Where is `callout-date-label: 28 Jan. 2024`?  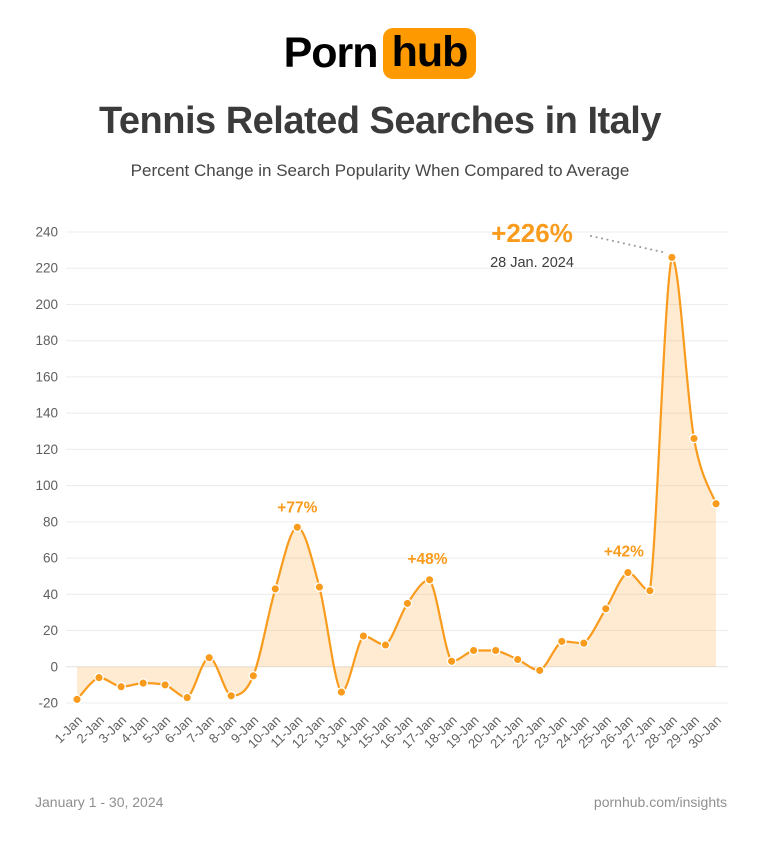 callout-date-label: 28 Jan. 2024 is located at coordinates (532, 263).